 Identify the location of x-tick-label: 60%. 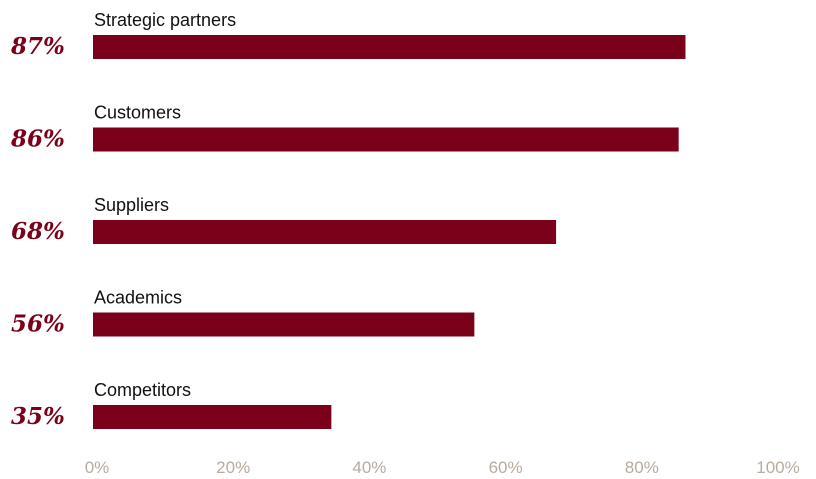
(506, 467).